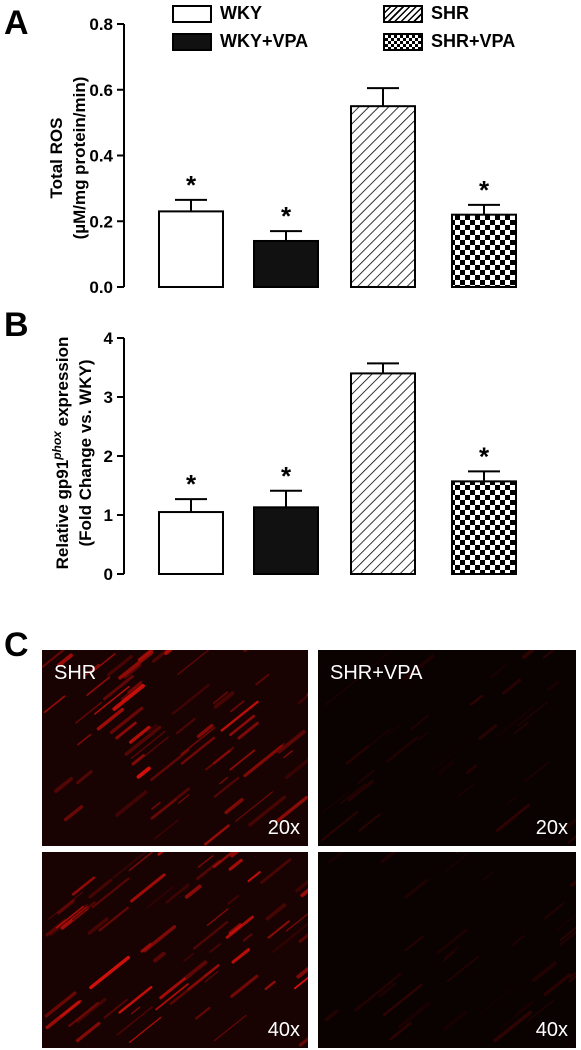 The height and width of the screenshot is (1050, 581). I want to click on y-tick-label: 2, so click(108, 456).